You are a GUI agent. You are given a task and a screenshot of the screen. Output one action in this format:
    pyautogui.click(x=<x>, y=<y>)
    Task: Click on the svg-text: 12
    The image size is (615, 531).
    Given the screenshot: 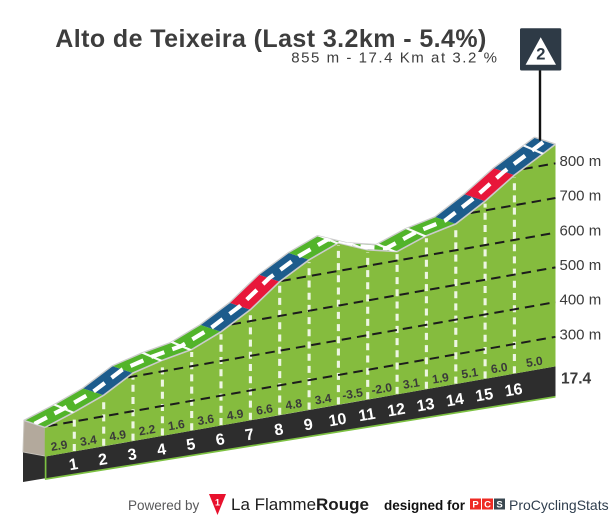 What is the action you would take?
    pyautogui.click(x=396, y=411)
    